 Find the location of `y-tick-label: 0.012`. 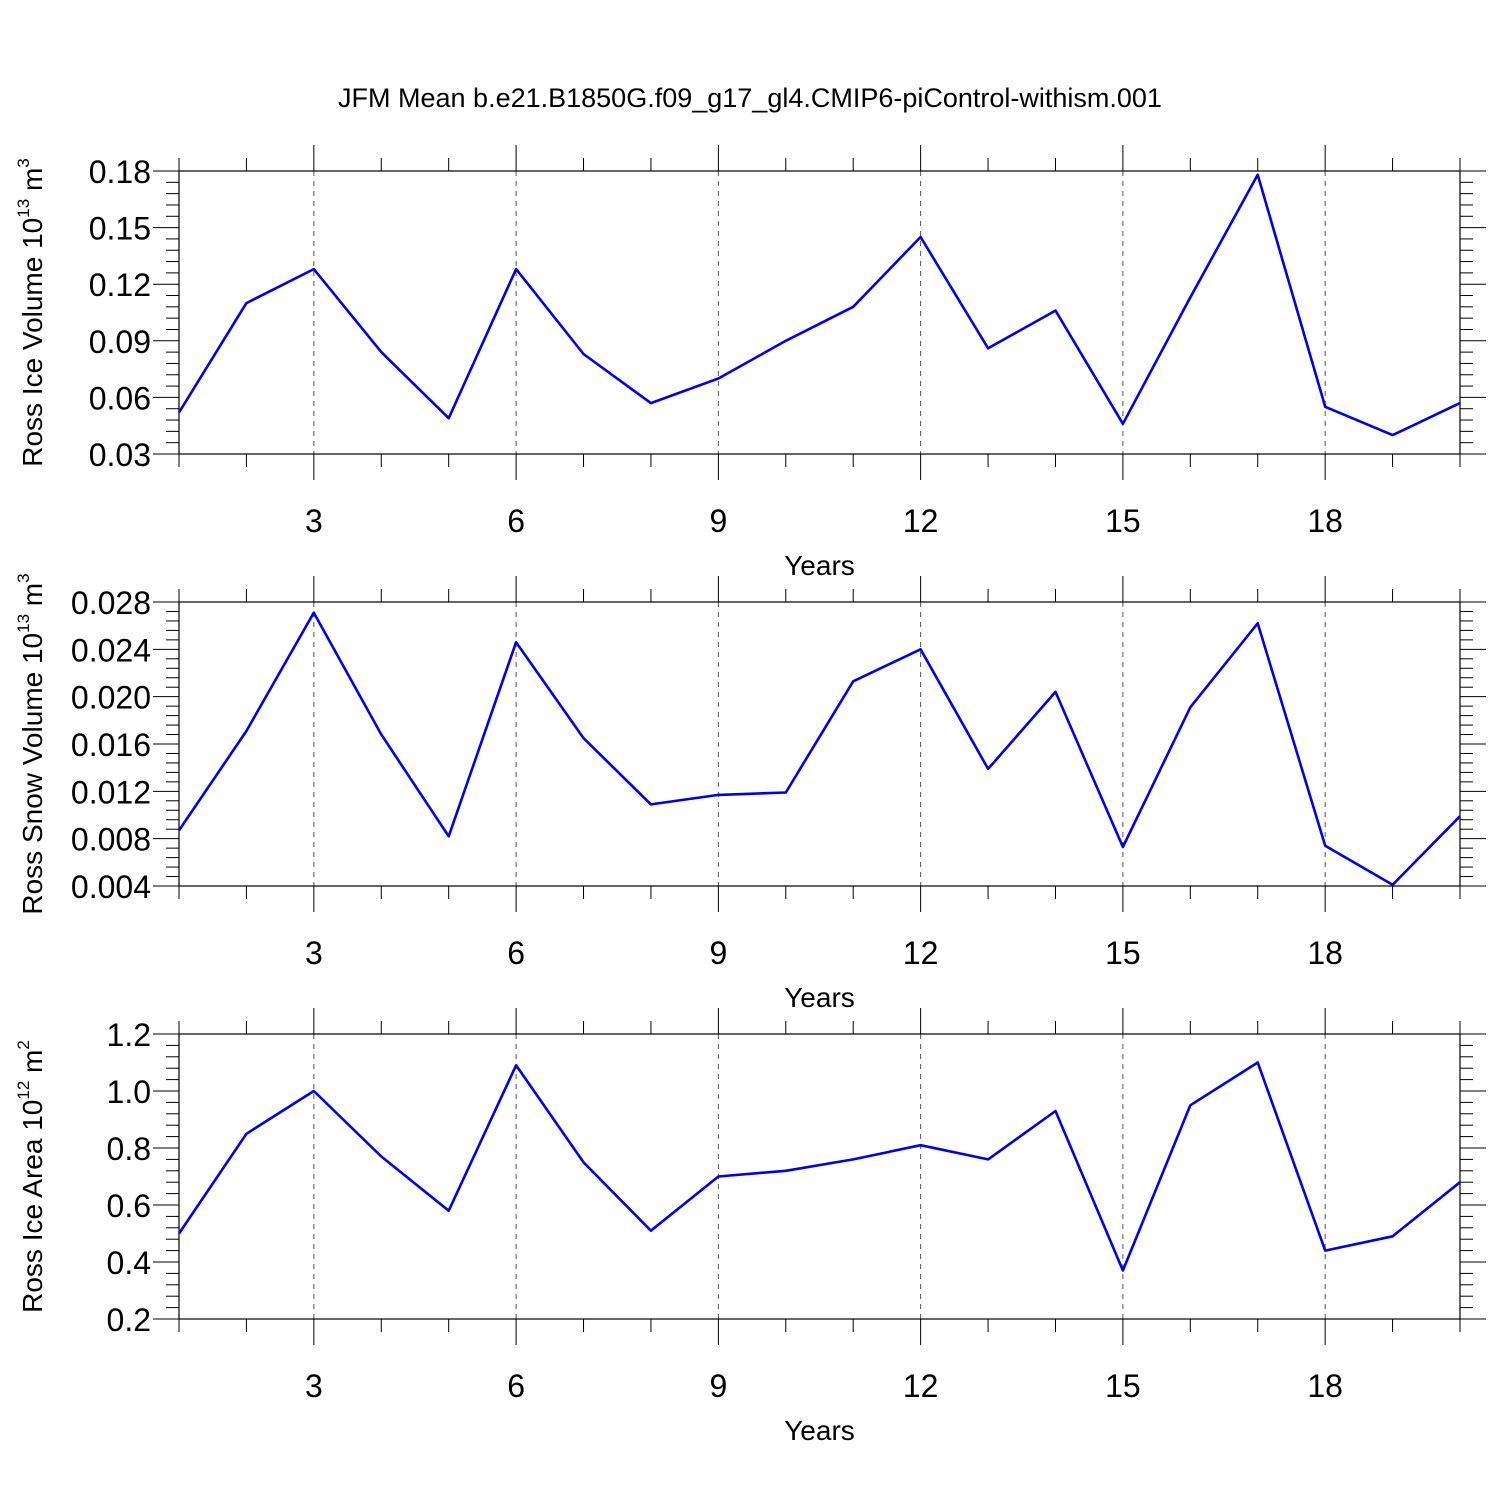

y-tick-label: 0.012 is located at coordinates (111, 792).